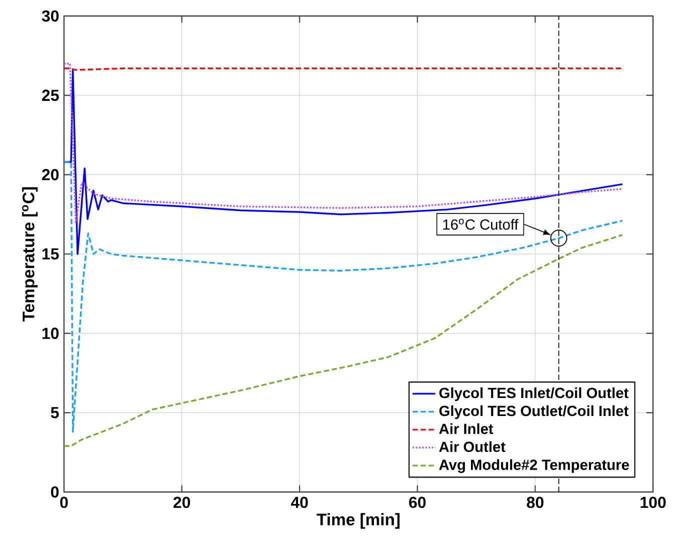 The image size is (673, 542). I want to click on y-tick-label: 25, so click(50, 95).